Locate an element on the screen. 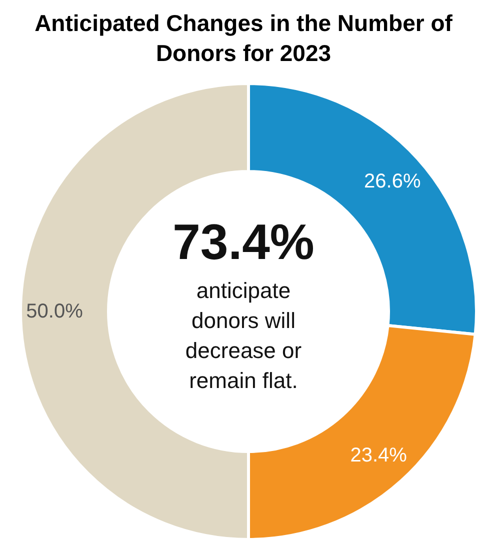 The image size is (487, 548). text: anticipate donors will decrease or remain flat. is located at coordinates (243, 335).